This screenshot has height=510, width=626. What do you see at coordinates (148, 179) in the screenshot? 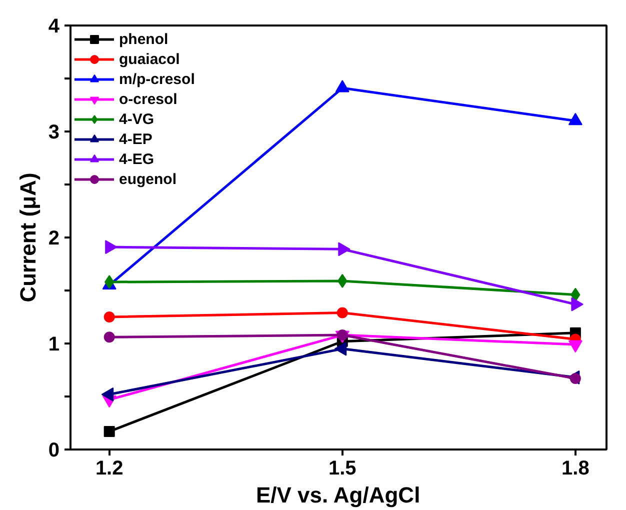
I see `legend-label: eugenol` at bounding box center [148, 179].